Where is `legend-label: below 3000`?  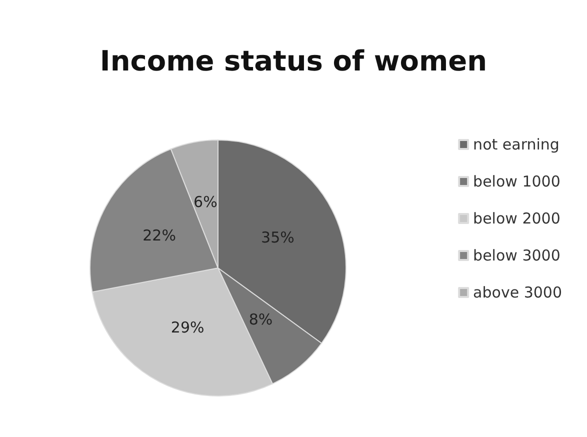 legend-label: below 3000 is located at coordinates (516, 255).